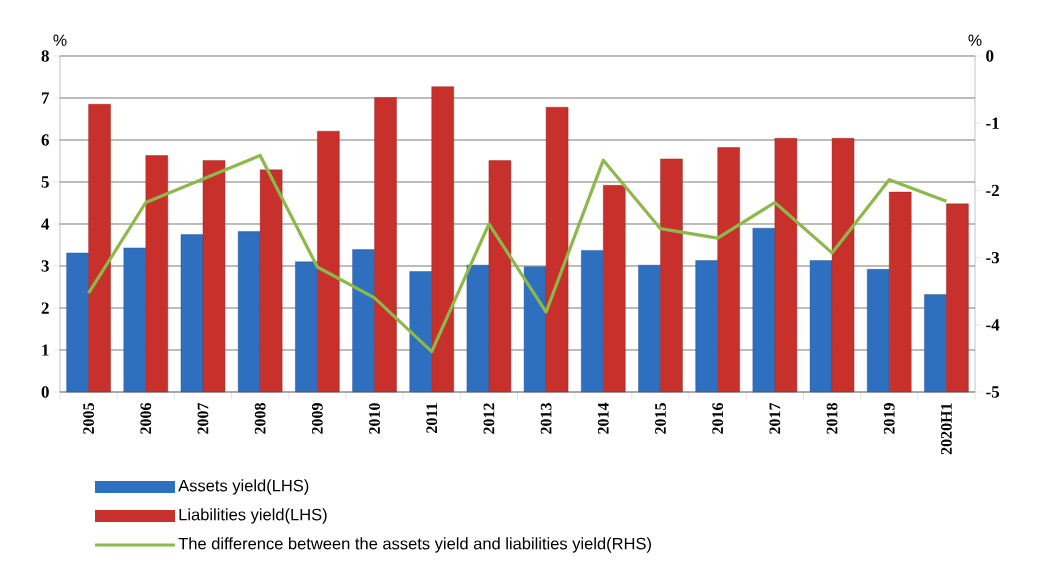 The width and height of the screenshot is (1041, 581). What do you see at coordinates (489, 418) in the screenshot?
I see `x-tick-label: 2012` at bounding box center [489, 418].